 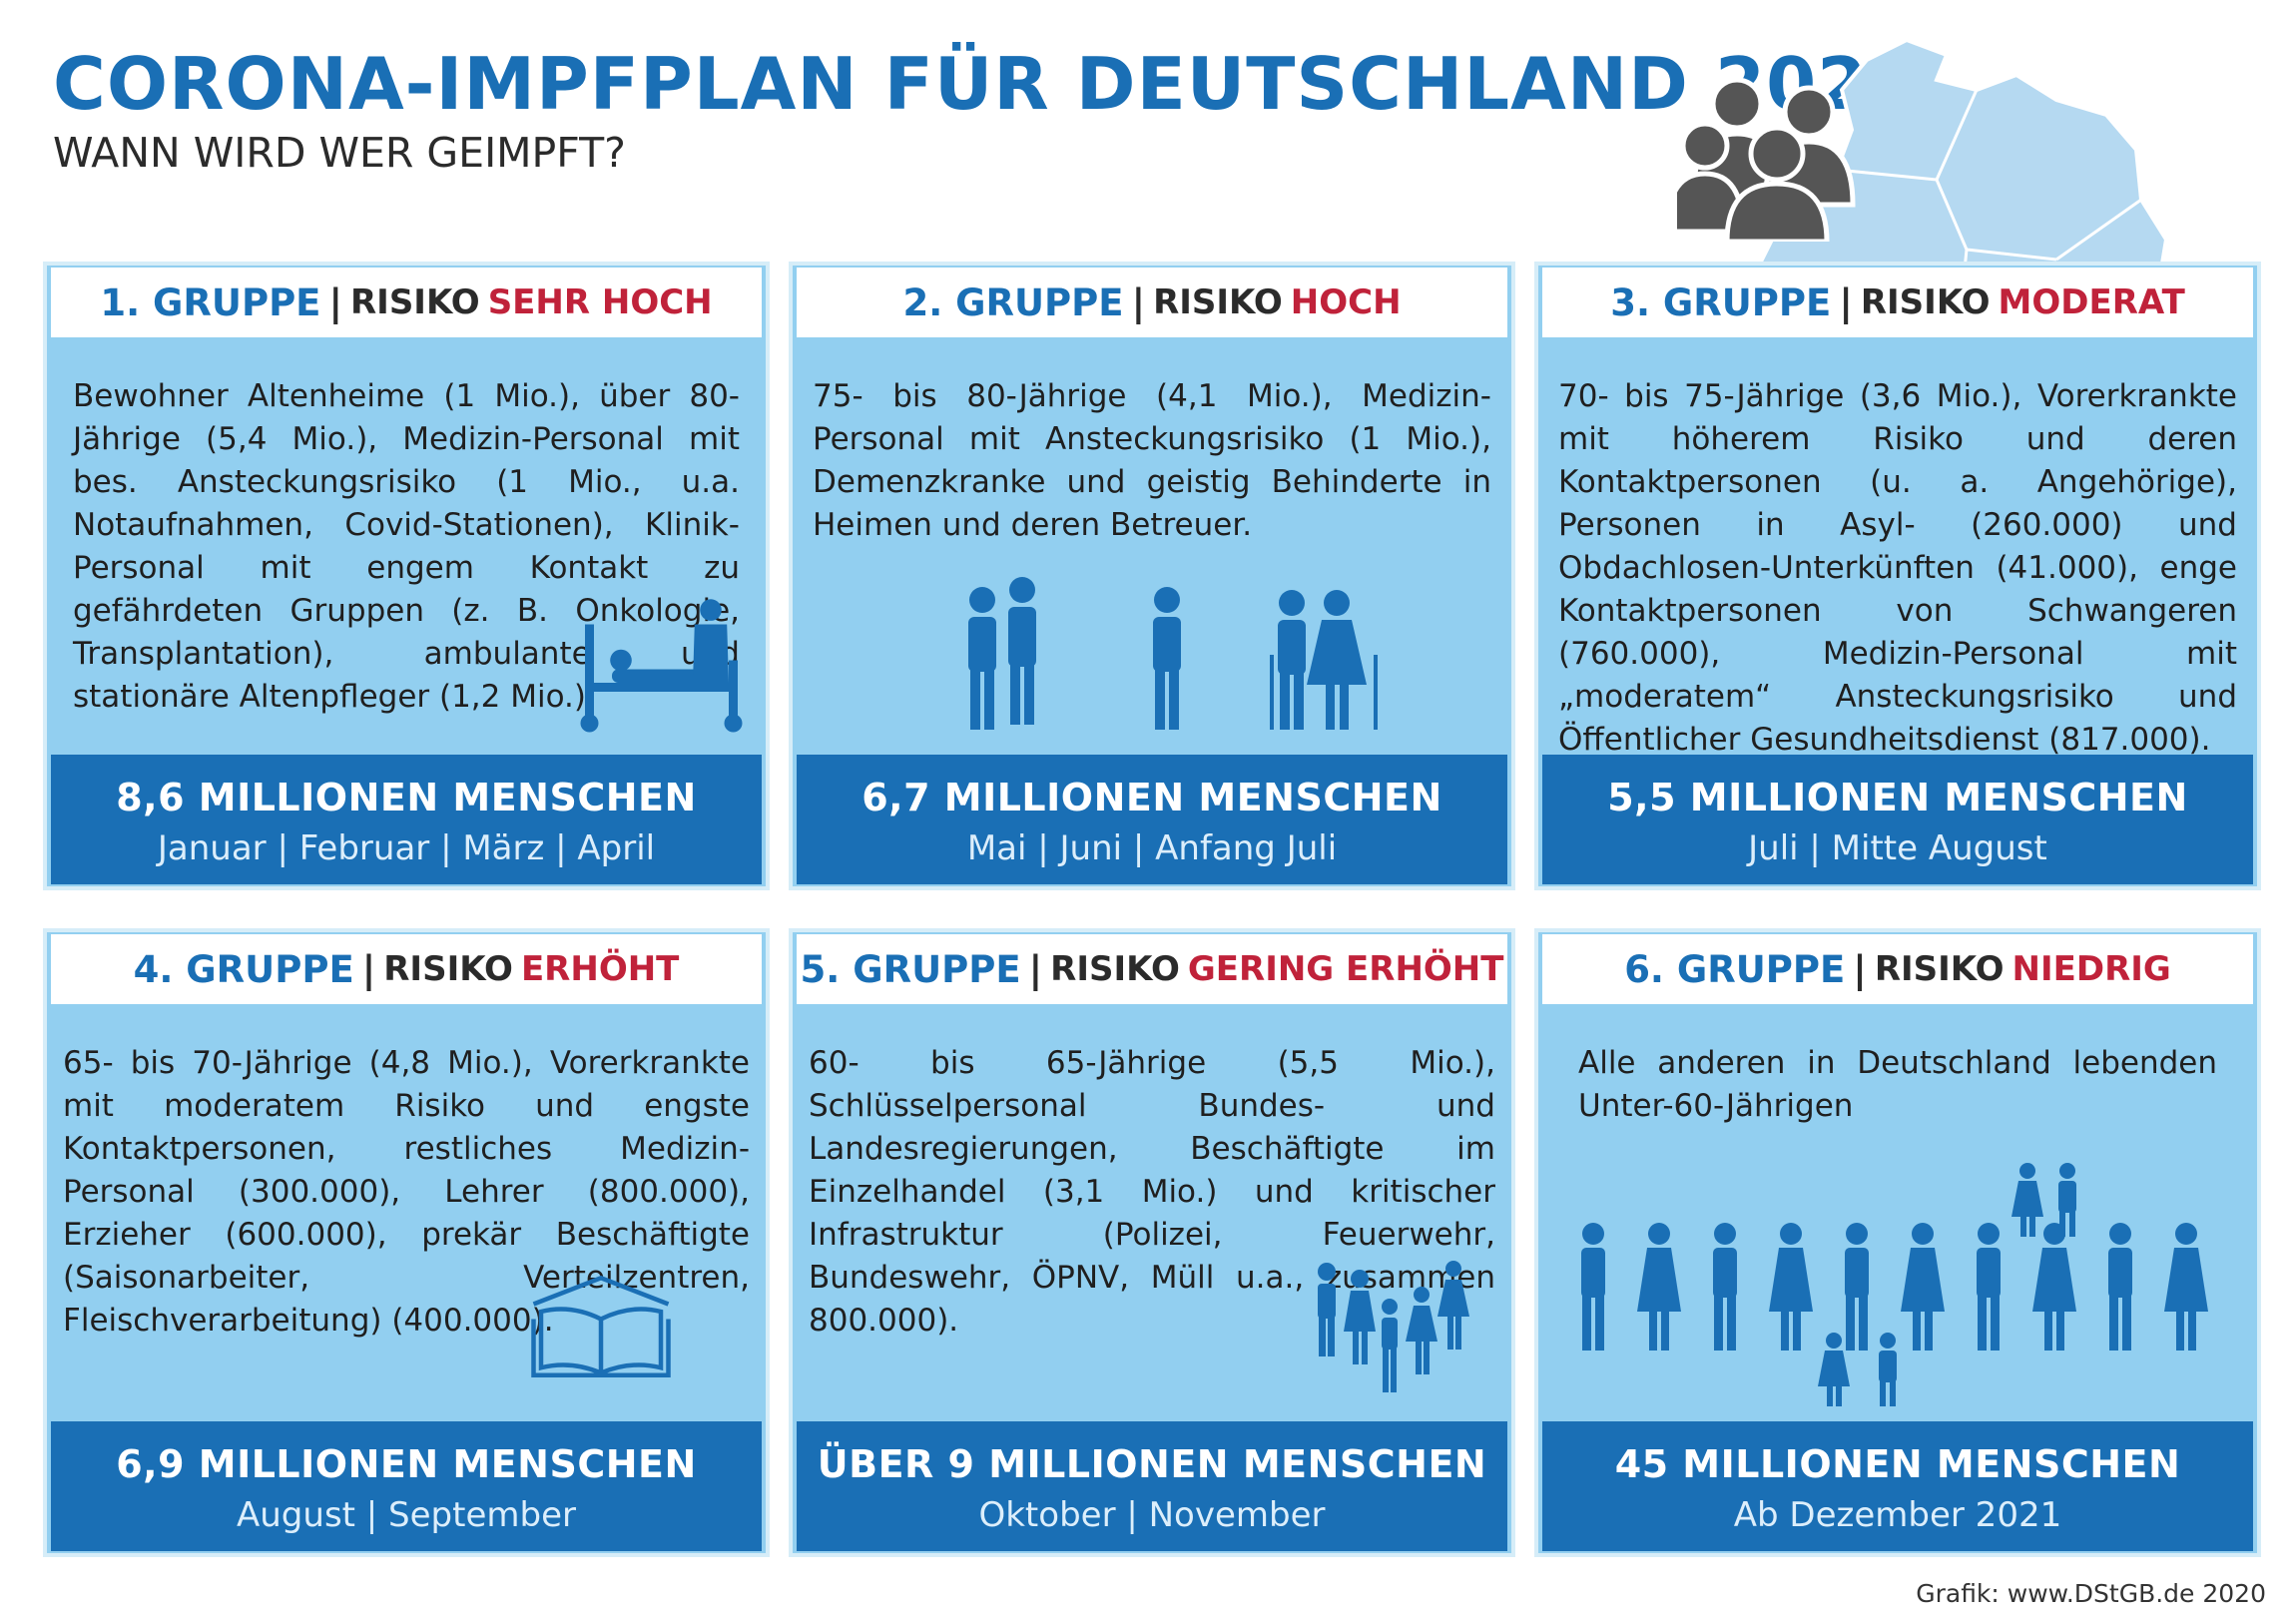 I want to click on page-title: CORONA-IMPFPLAN FÜR DEUTSCHLAND 2021, so click(x=987, y=84).